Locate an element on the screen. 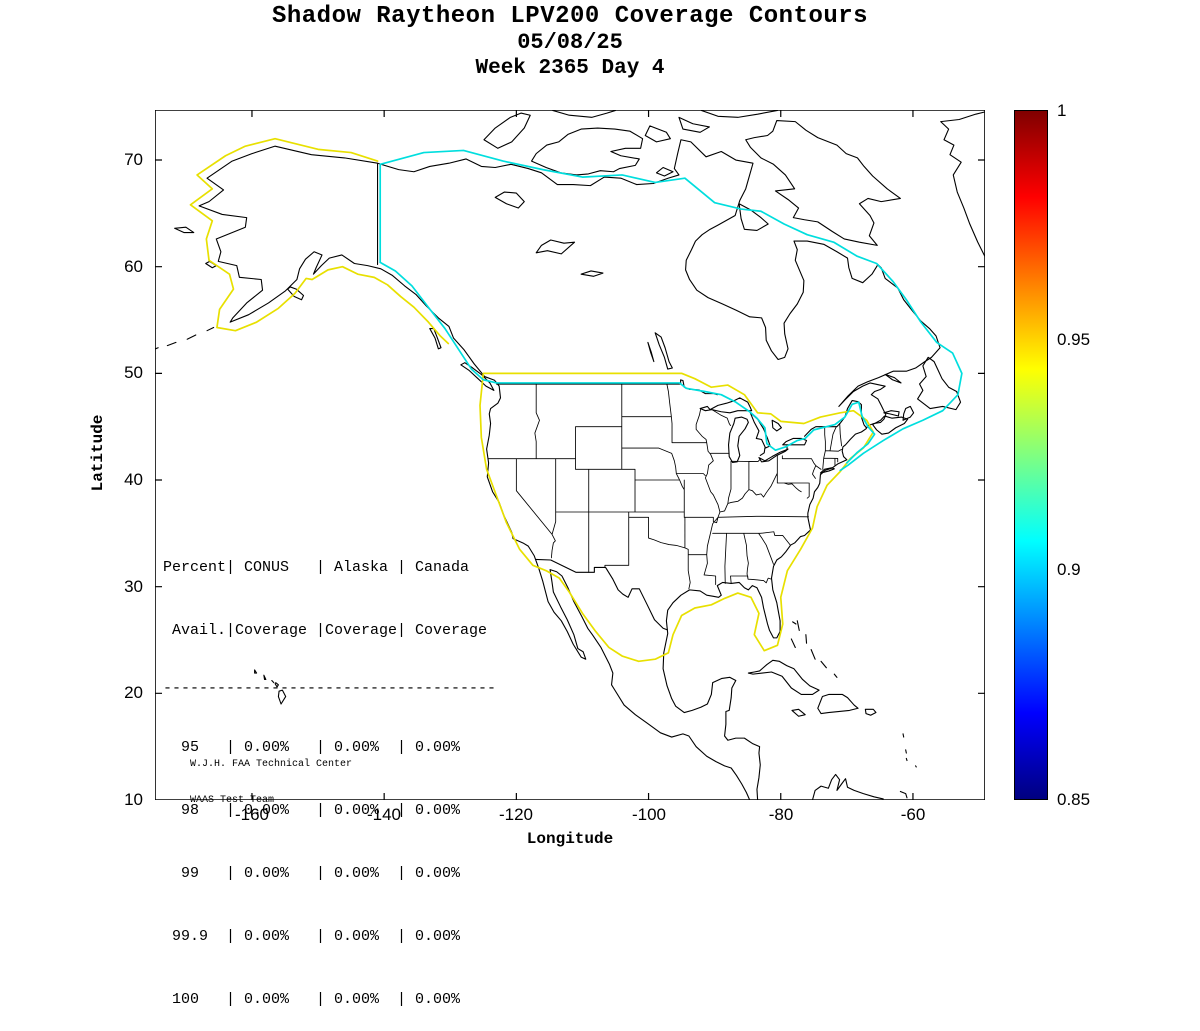 The image size is (1200, 1031). y-tick-label: 40 is located at coordinates (133, 479).